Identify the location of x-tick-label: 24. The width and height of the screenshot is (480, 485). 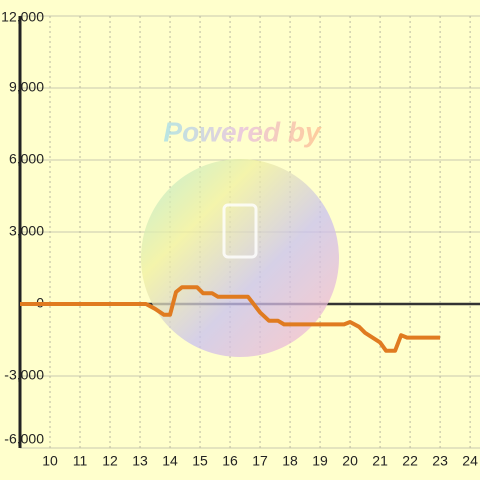
(470, 461).